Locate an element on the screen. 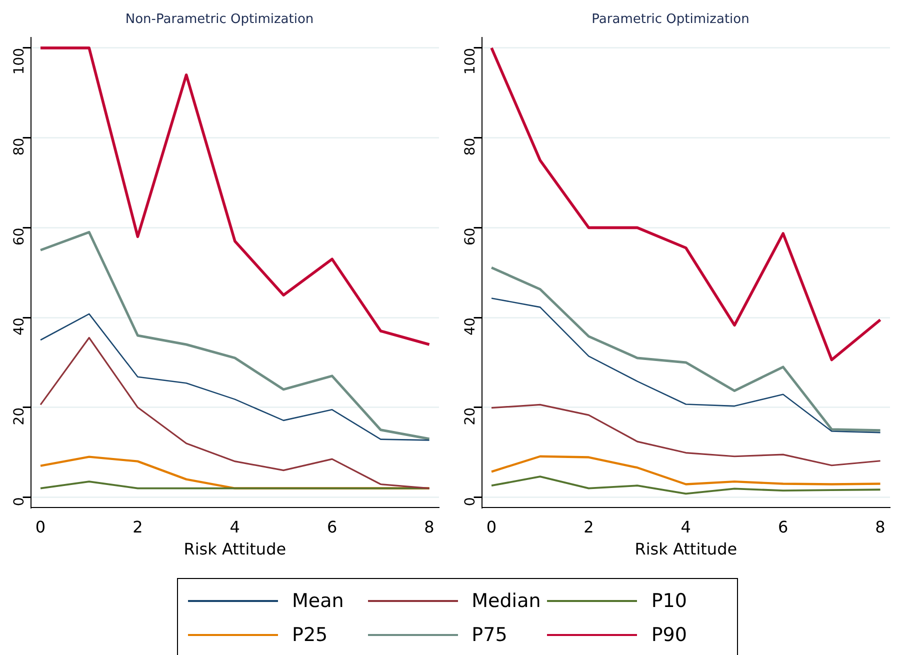 This screenshot has width=903, height=655. legend-label: P25 is located at coordinates (310, 635).